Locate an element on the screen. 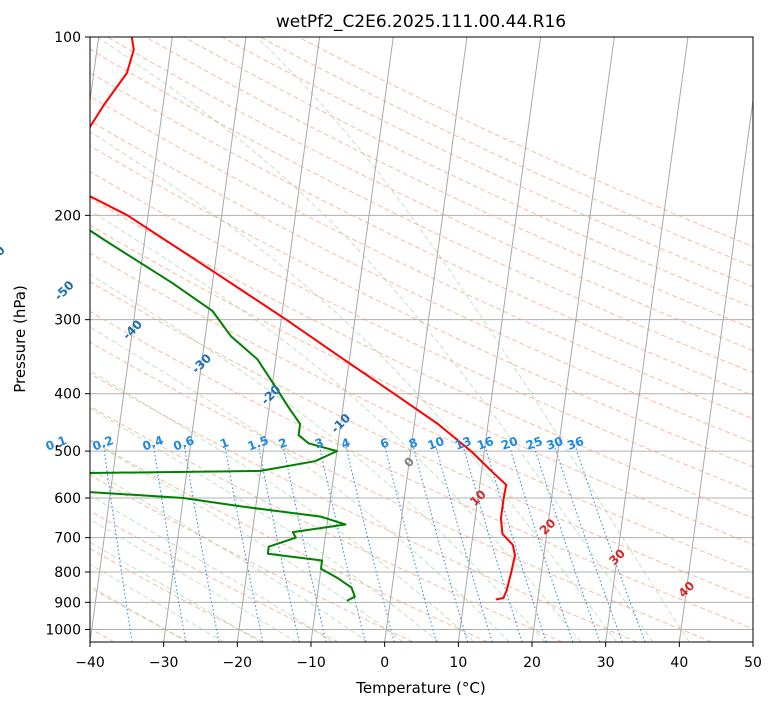 The height and width of the screenshot is (708, 775). isotherm-label: 40 is located at coordinates (687, 590).